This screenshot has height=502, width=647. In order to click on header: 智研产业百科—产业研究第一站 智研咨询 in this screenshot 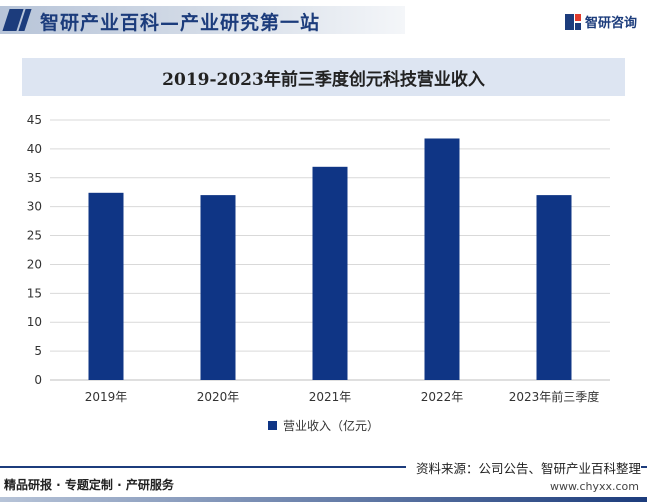, I will do `click(323, 22)`.